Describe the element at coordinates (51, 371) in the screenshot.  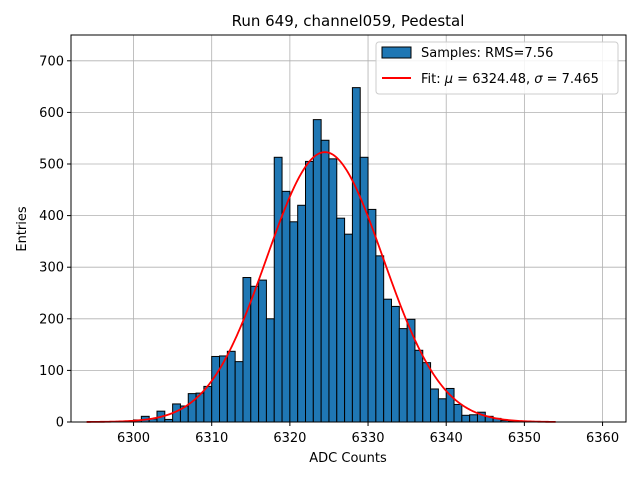
I see `y-tick-label: 100` at that location.